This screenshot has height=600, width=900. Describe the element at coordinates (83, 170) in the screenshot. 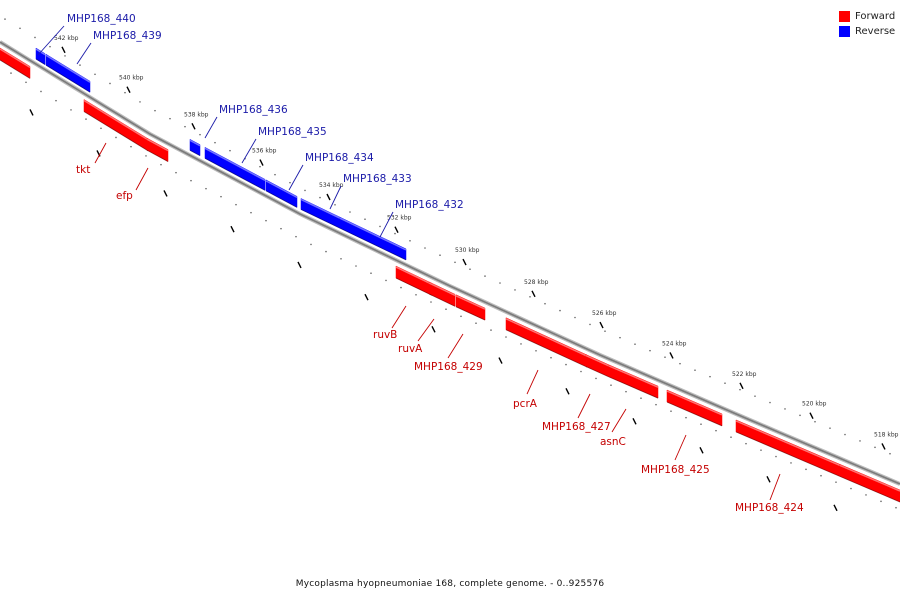

I see `forward-gene-label-tkt: tkt` at that location.